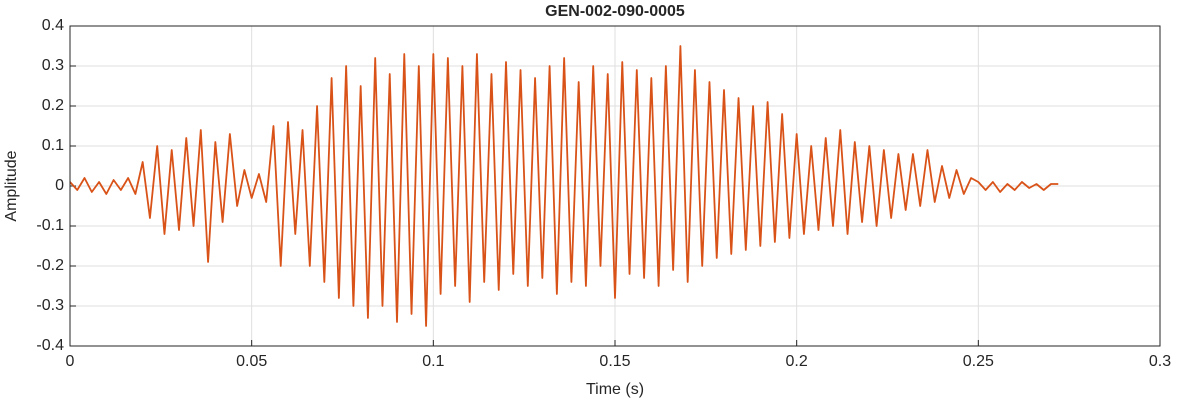 The width and height of the screenshot is (1177, 409). Describe the element at coordinates (59, 185) in the screenshot. I see `y-tick-label: 0` at that location.